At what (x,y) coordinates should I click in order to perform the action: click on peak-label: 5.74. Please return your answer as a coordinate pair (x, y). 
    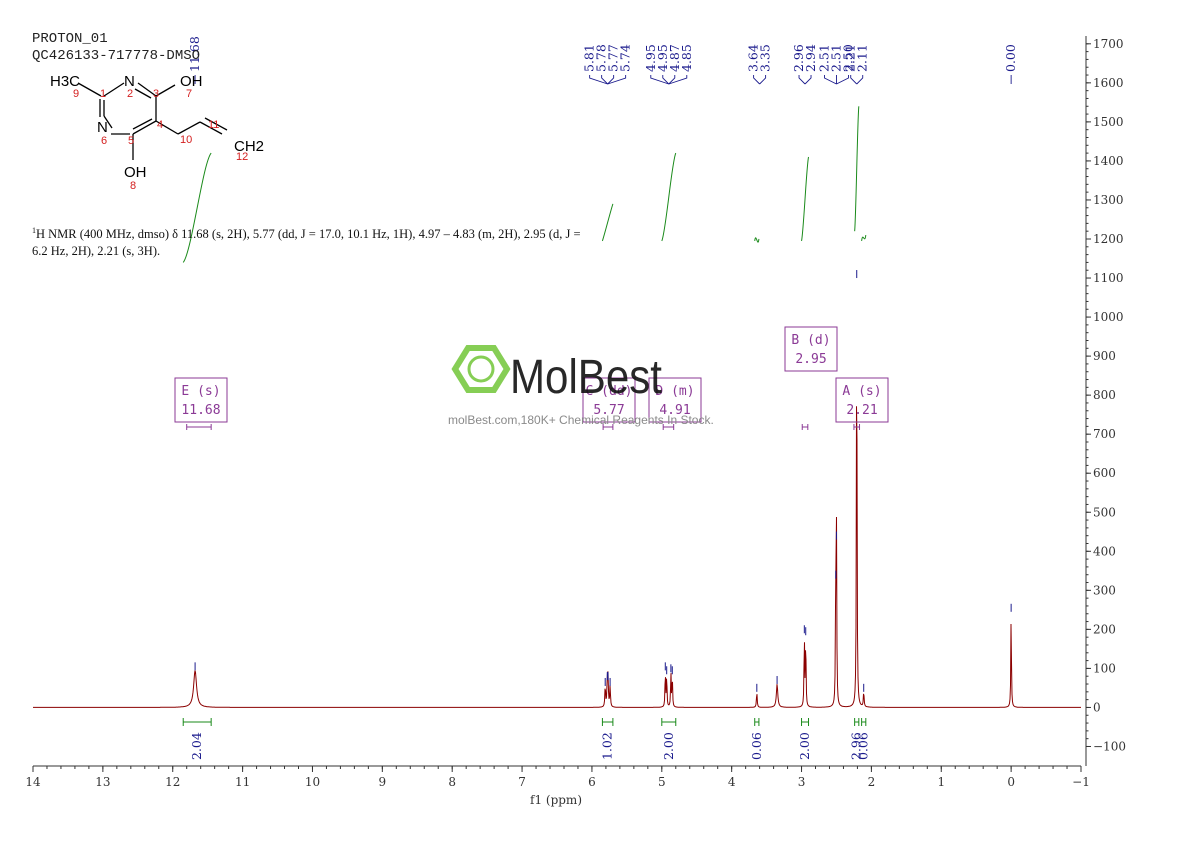
    Looking at the image, I should click on (625, 58).